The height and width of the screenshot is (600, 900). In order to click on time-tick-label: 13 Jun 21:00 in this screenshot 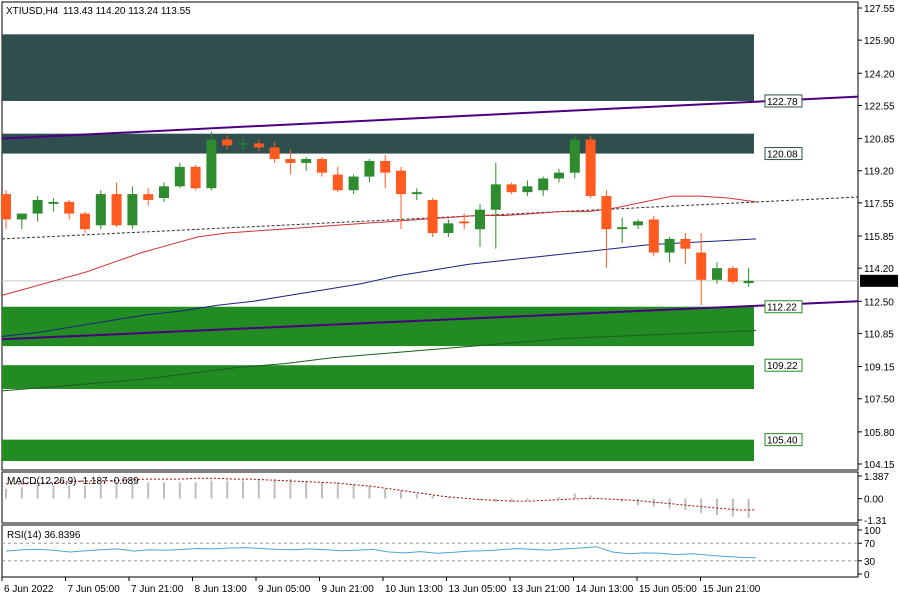, I will do `click(541, 589)`.